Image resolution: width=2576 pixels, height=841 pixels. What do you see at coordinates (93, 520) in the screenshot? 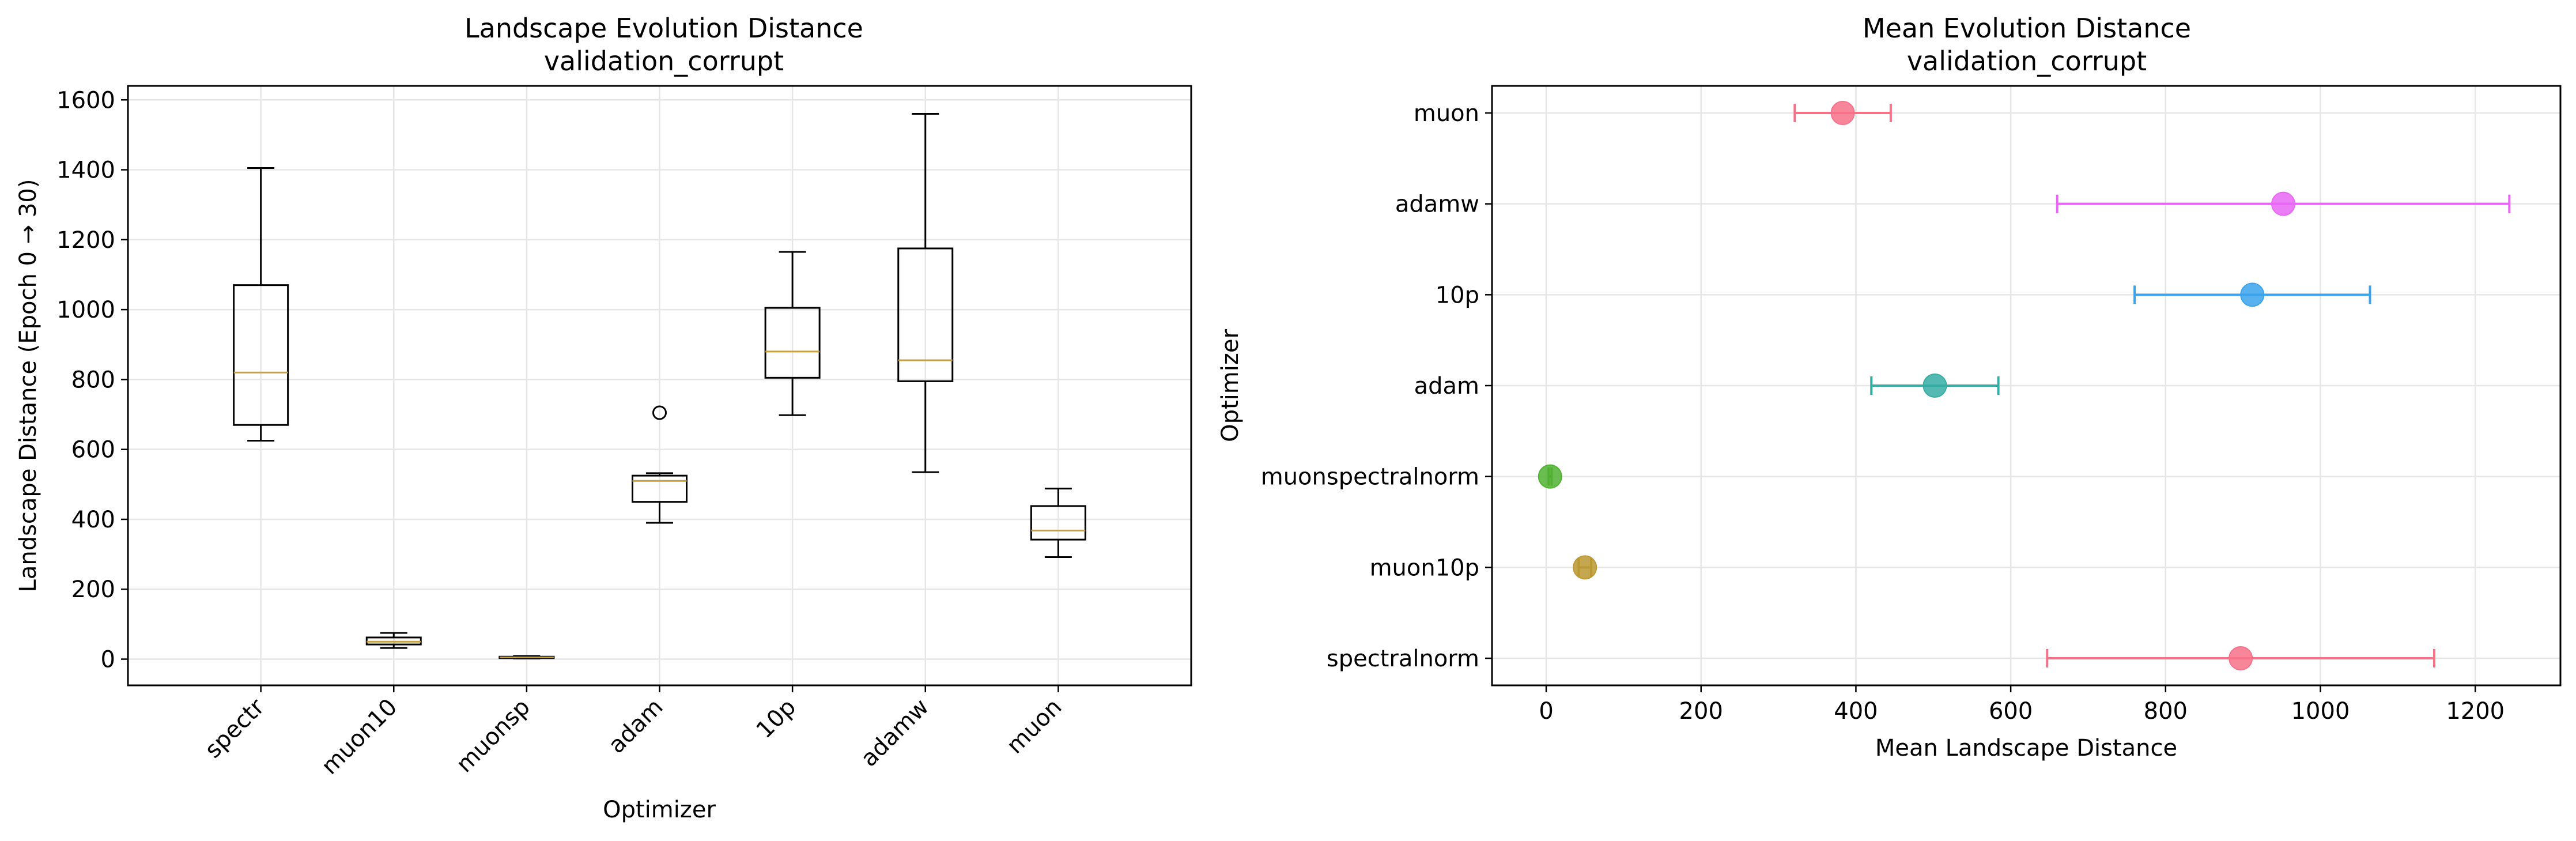
I see `y-tick-label: 400` at bounding box center [93, 520].